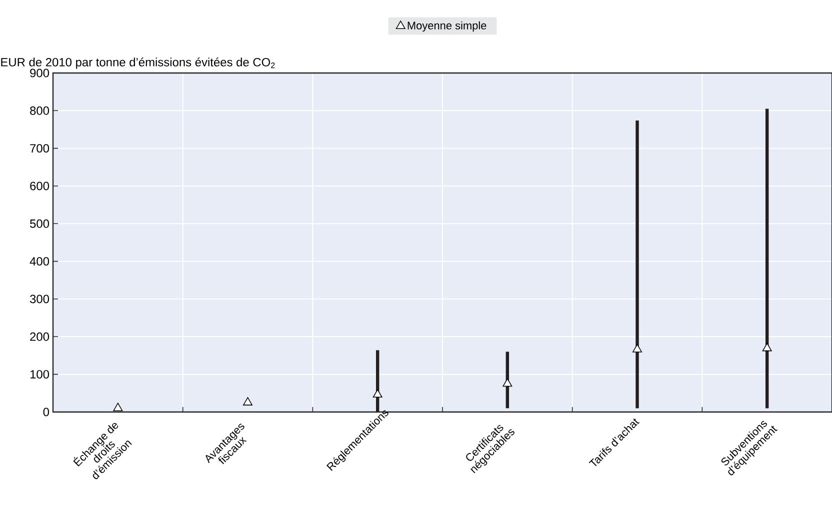 The width and height of the screenshot is (832, 531). Describe the element at coordinates (40, 223) in the screenshot. I see `y-tick-label: 500` at that location.